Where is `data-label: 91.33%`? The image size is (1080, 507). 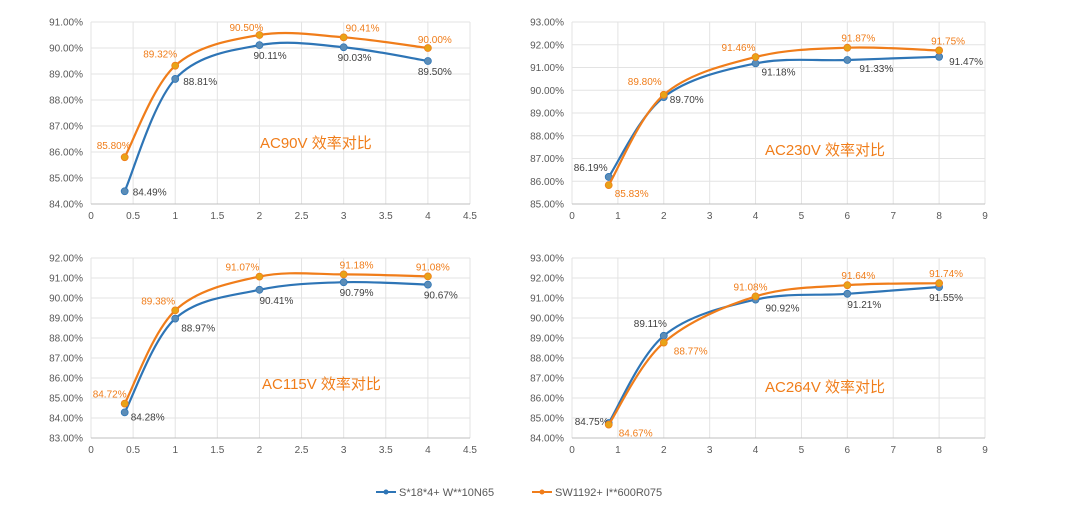 data-label: 91.33% is located at coordinates (876, 69).